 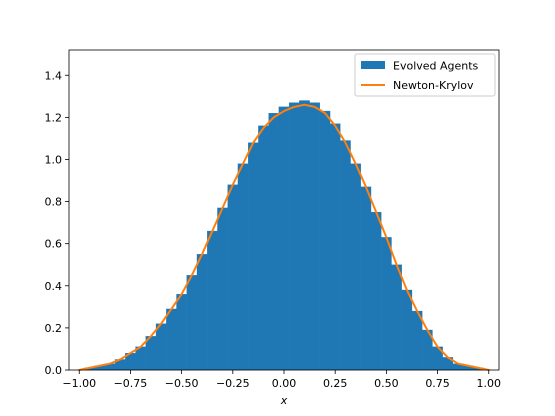 What do you see at coordinates (54, 286) in the screenshot?
I see `y-tick-label: 0.4` at bounding box center [54, 286].